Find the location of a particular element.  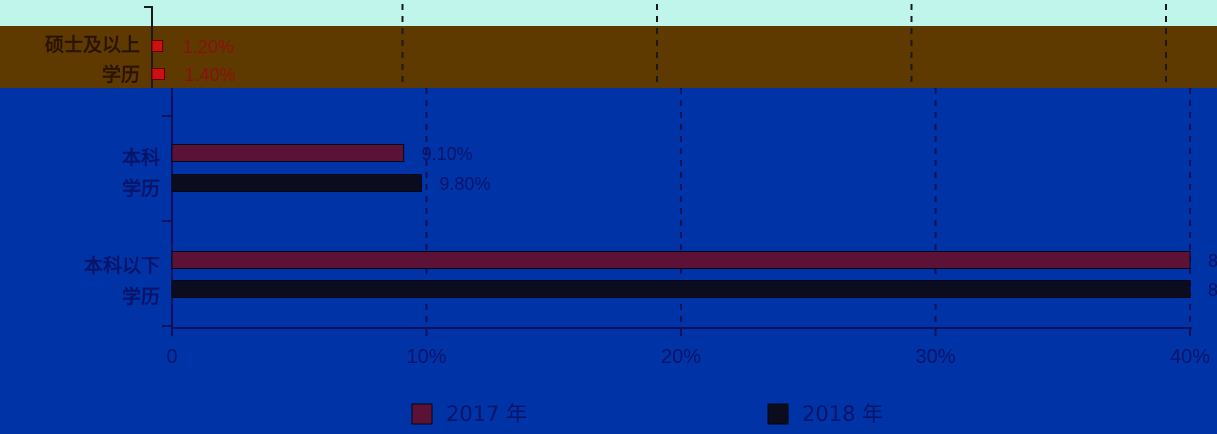

legend-label: 2018 年 is located at coordinates (842, 414).